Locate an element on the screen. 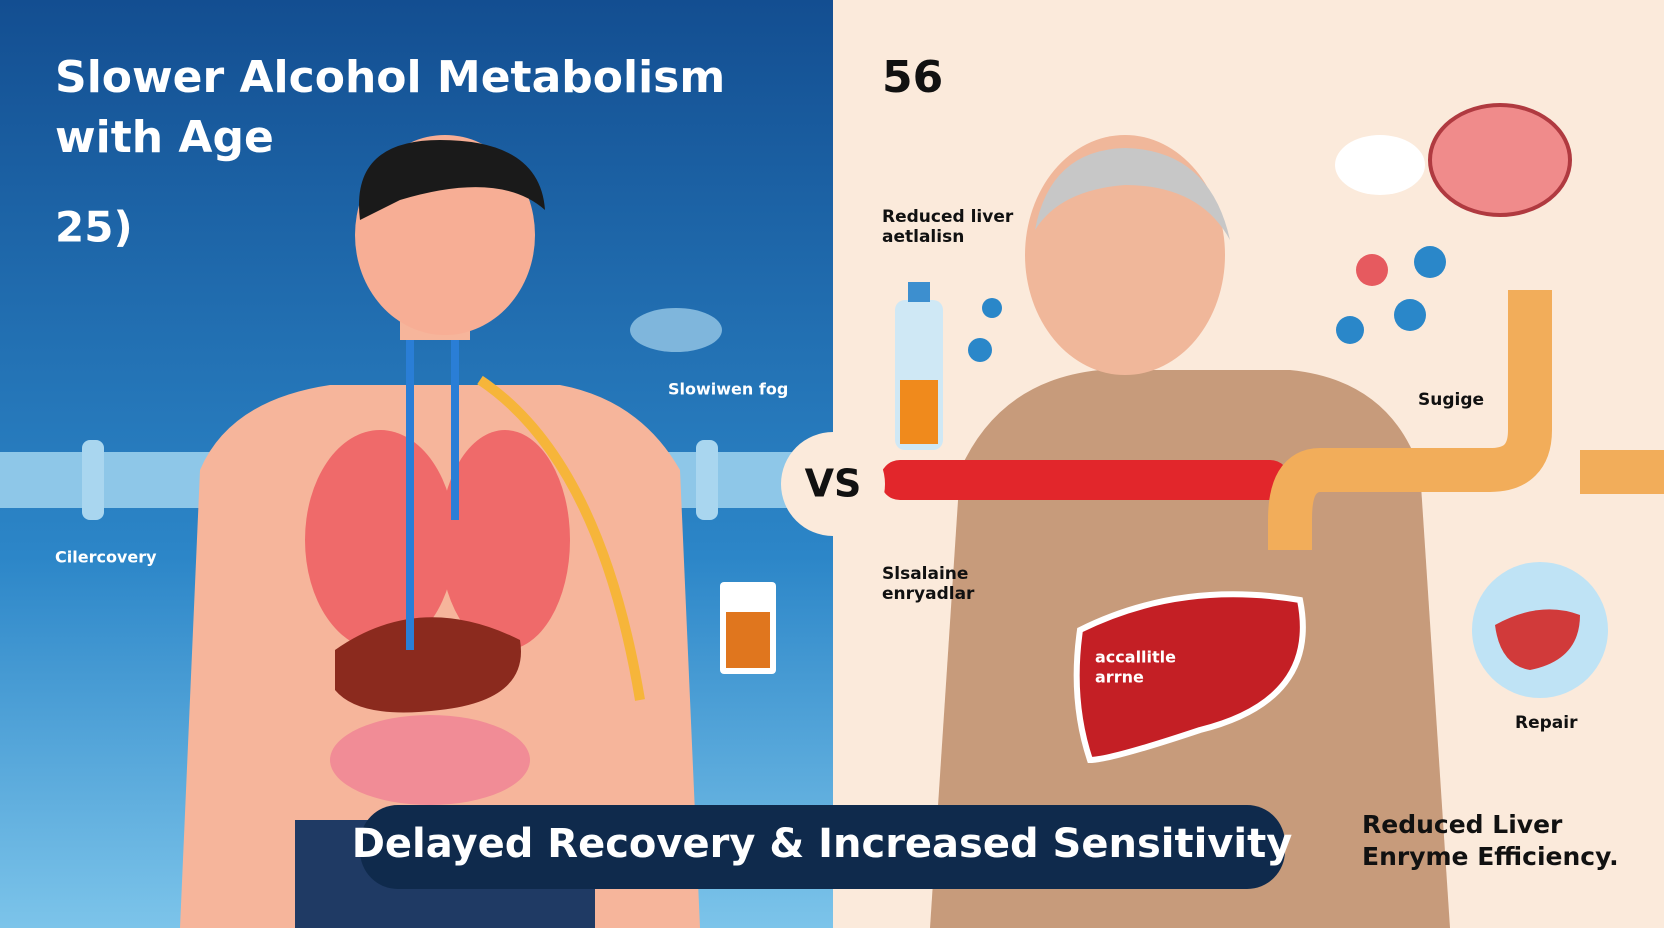  fog-label: Slowiwen fog is located at coordinates (728, 389).